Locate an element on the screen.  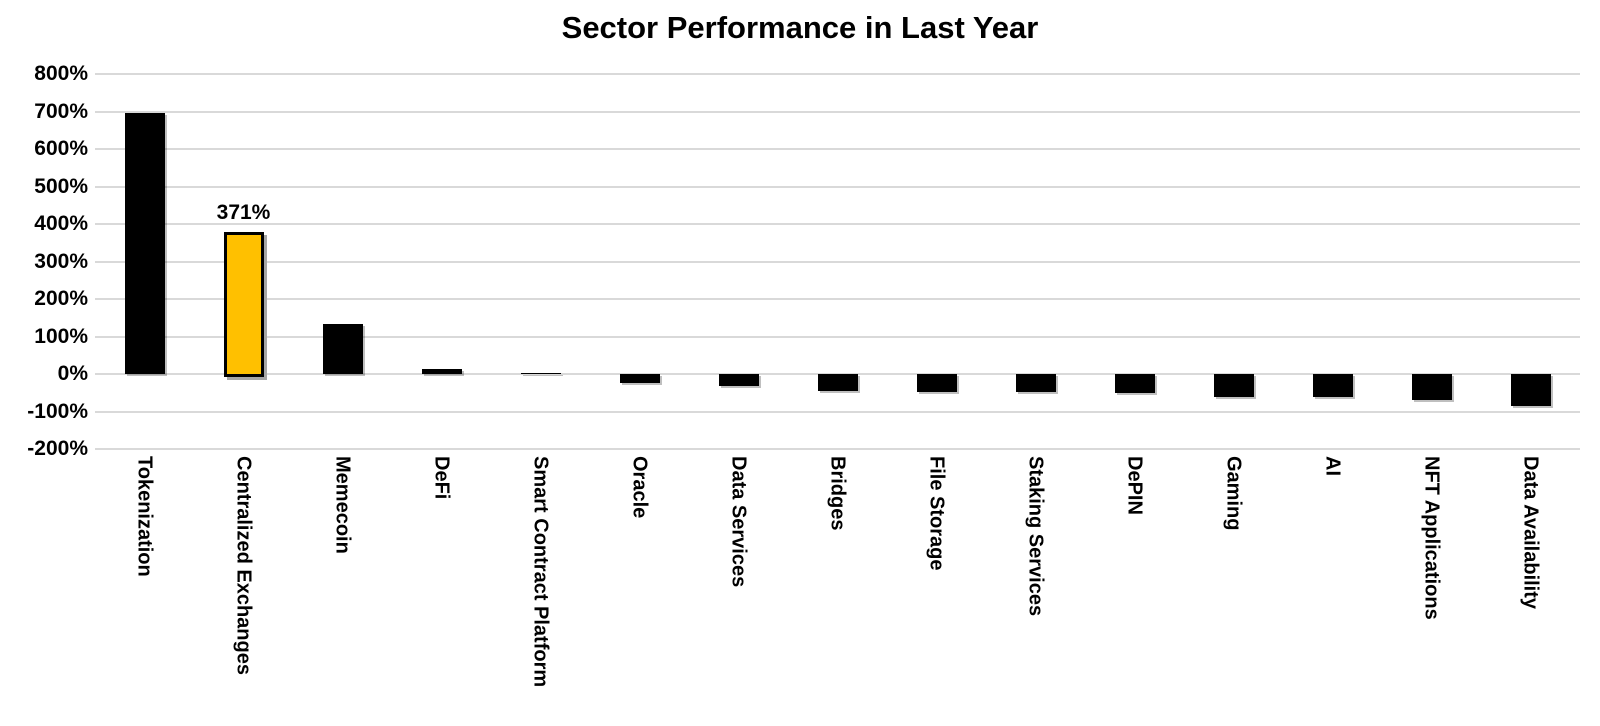
x-axis-category-label: Memecoin is located at coordinates (342, 505).